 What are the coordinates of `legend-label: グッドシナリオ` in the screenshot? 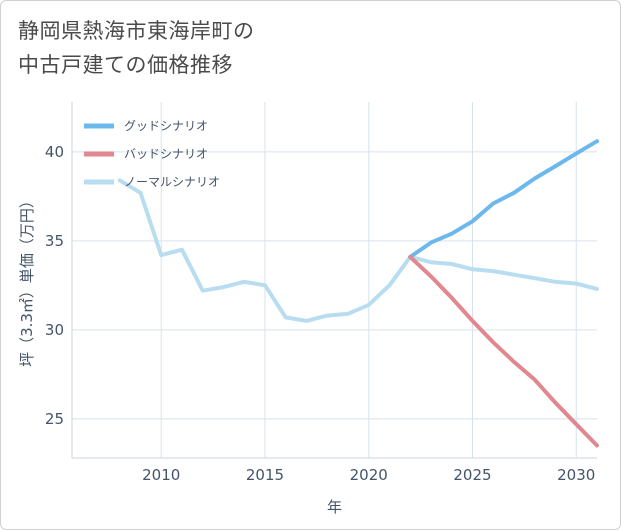 It's located at (166, 126).